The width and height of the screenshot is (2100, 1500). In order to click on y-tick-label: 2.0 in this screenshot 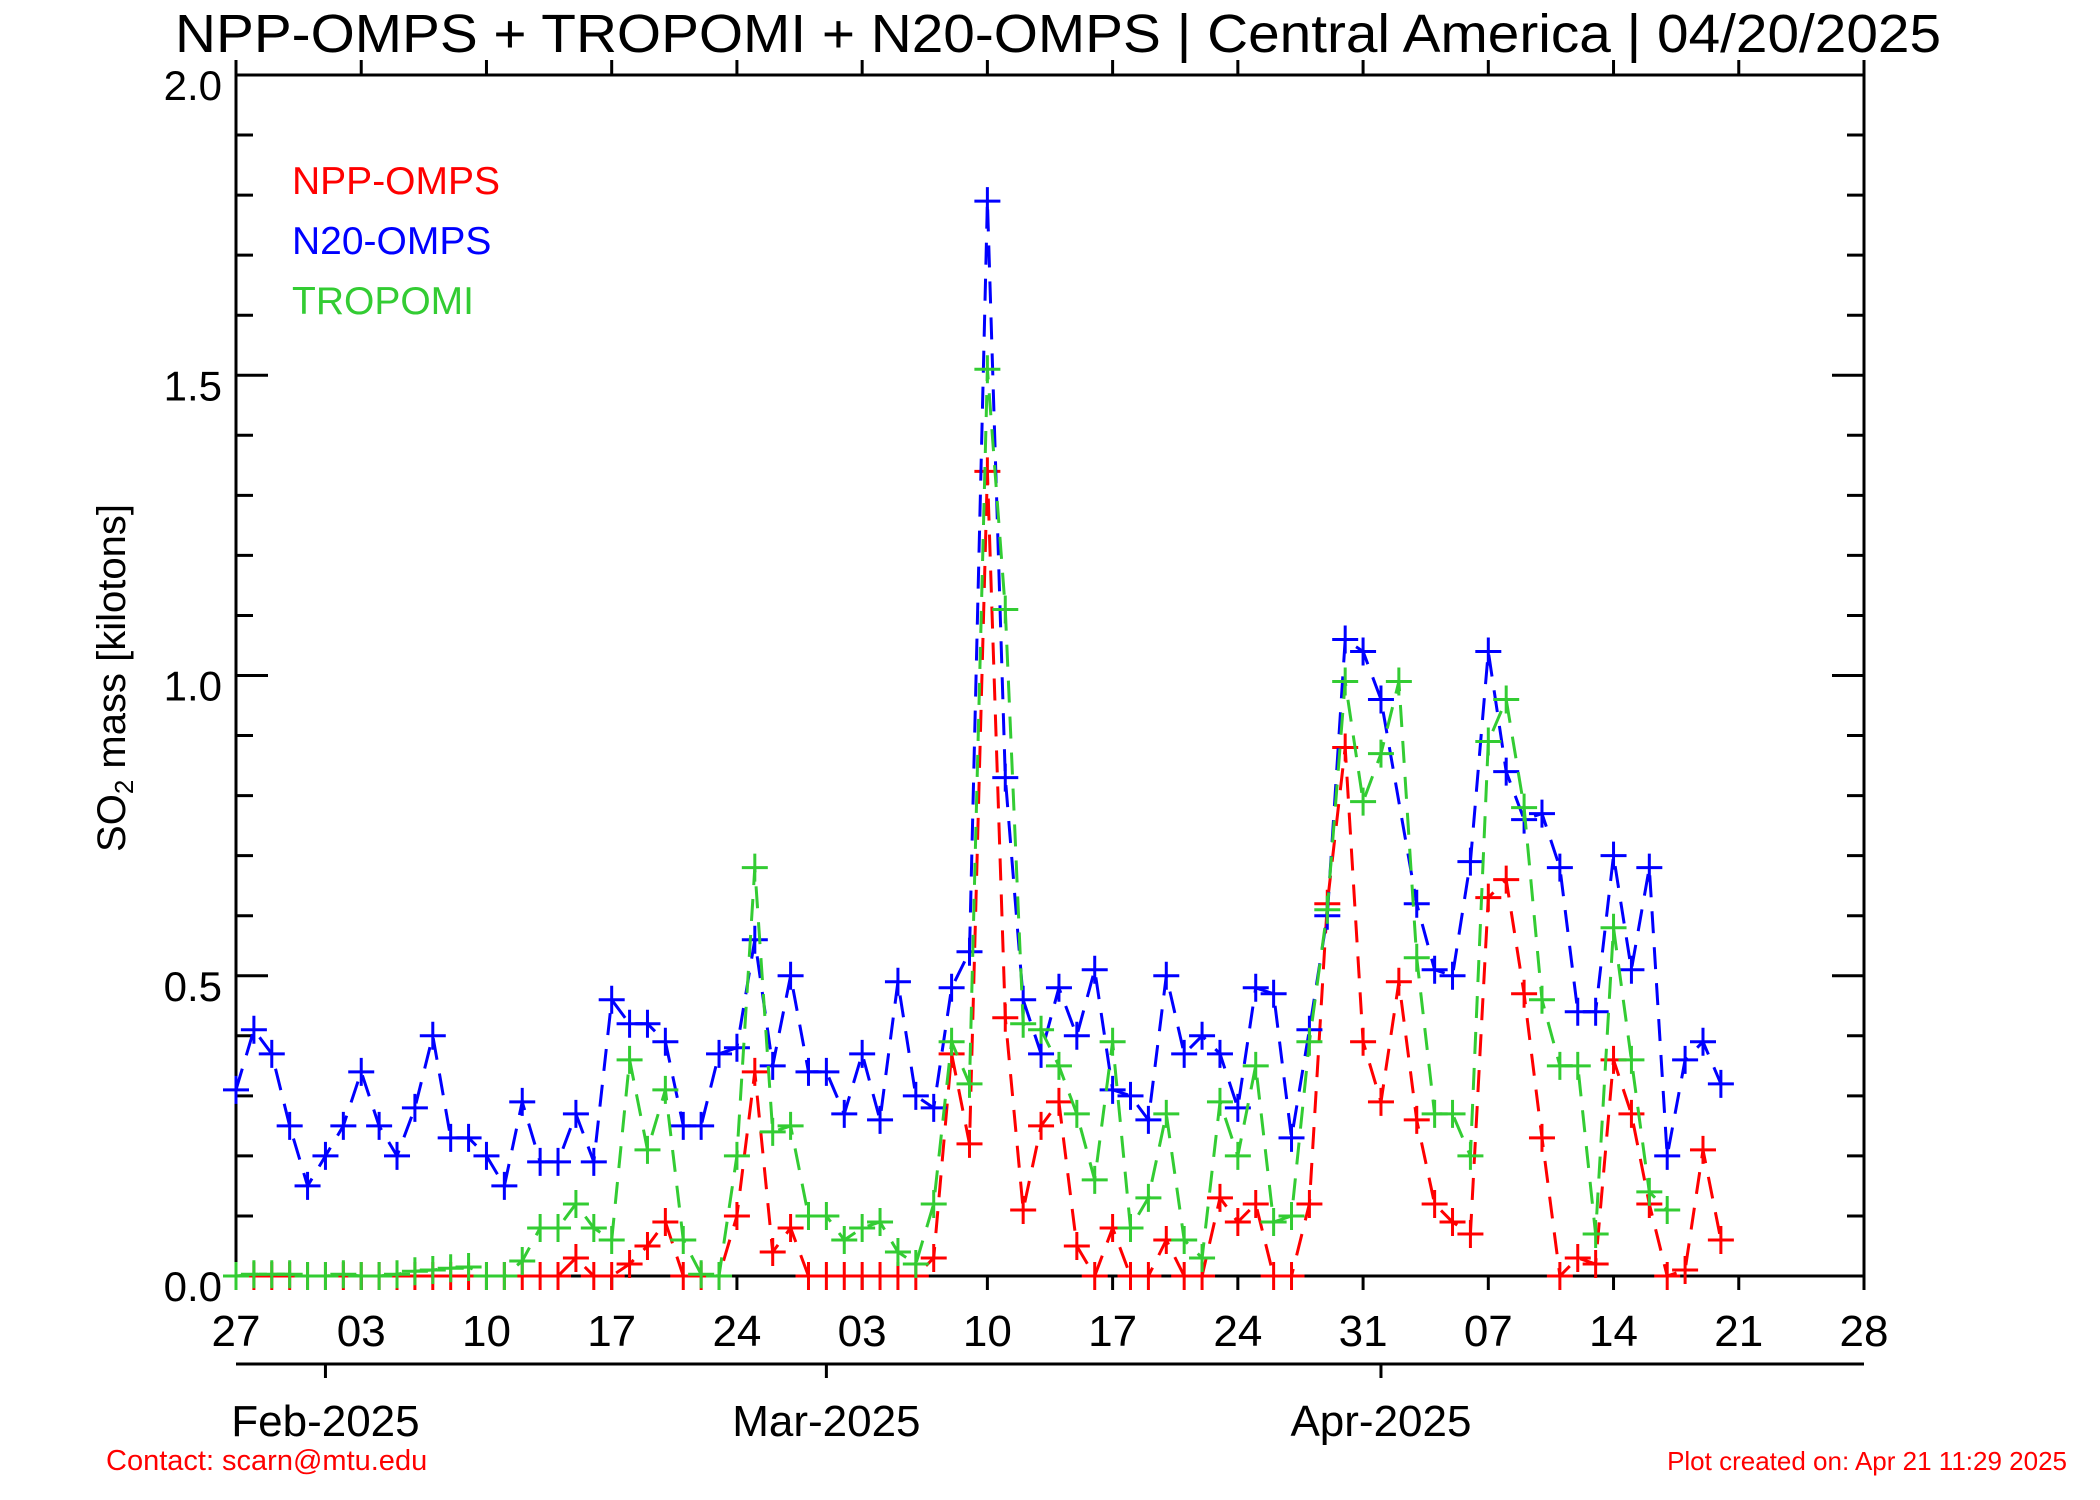, I will do `click(193, 85)`.